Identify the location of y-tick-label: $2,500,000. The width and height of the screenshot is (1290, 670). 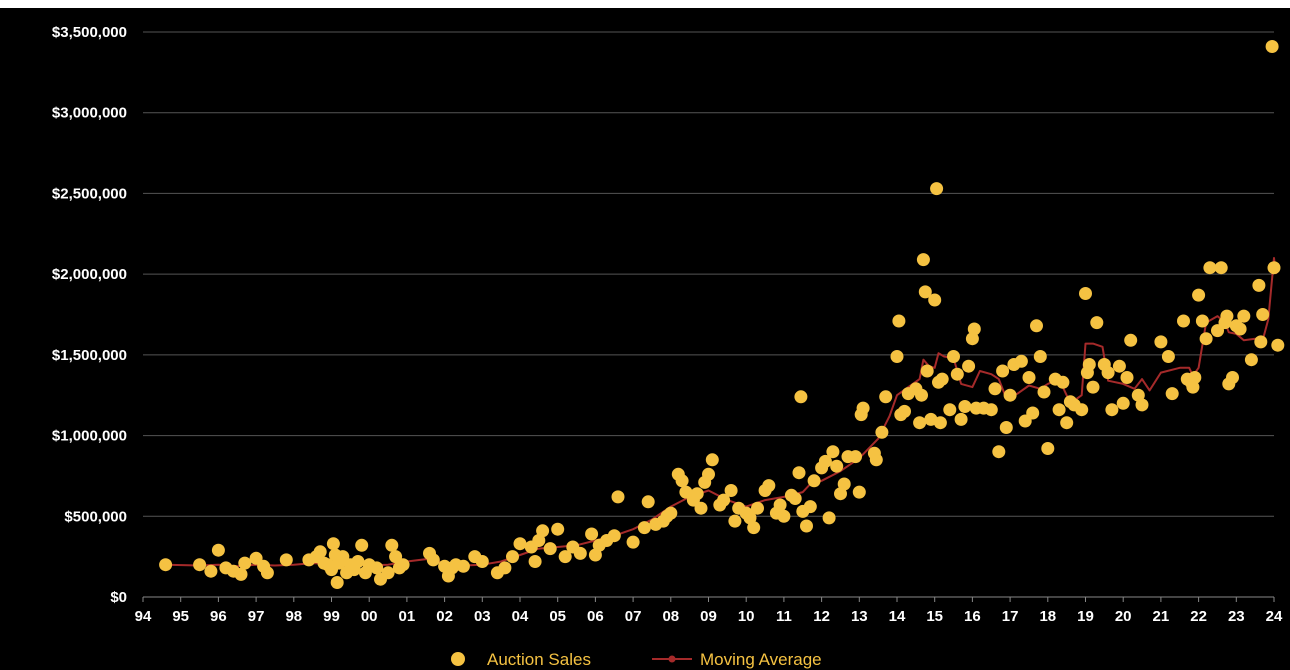
(89, 193).